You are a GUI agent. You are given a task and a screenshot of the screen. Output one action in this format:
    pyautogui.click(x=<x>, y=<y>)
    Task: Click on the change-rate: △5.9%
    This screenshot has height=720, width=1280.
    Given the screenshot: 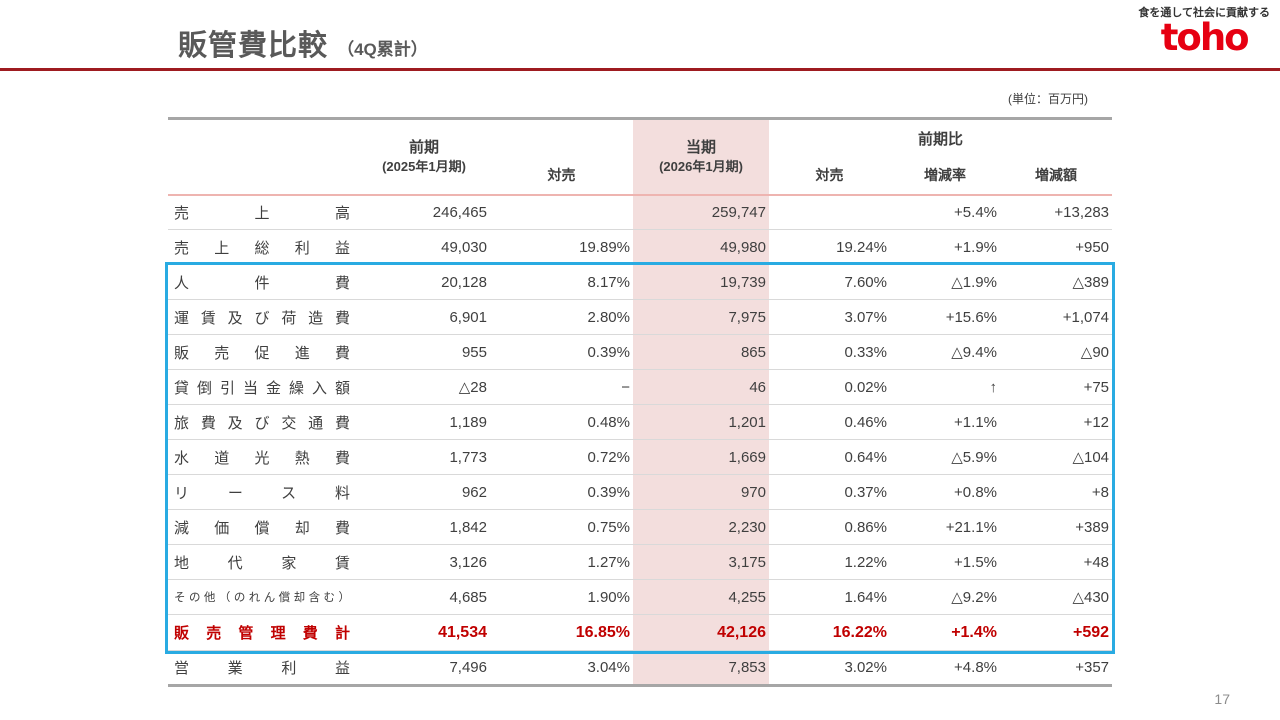 What is the action you would take?
    pyautogui.click(x=945, y=457)
    